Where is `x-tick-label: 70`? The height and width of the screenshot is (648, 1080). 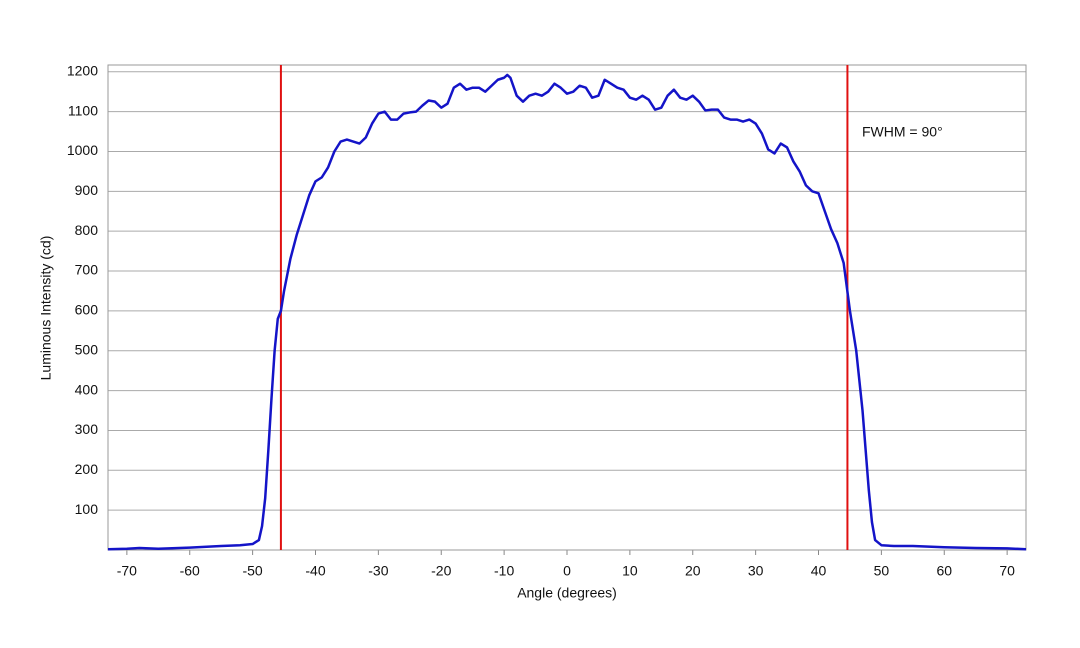
x-tick-label: 70 is located at coordinates (1007, 571).